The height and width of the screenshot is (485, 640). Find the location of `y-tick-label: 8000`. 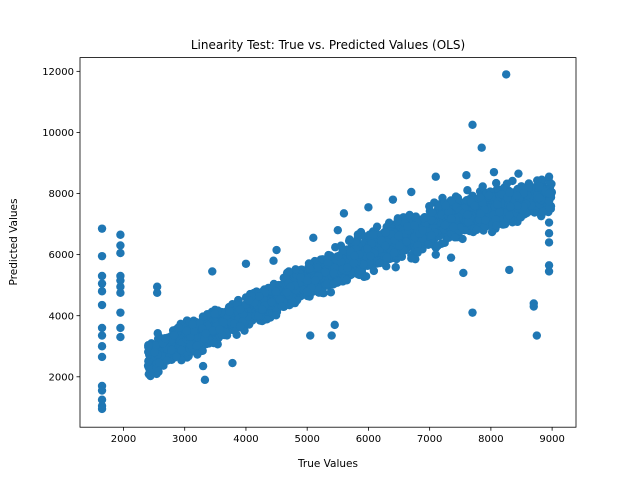

y-tick-label: 8000 is located at coordinates (61, 194).